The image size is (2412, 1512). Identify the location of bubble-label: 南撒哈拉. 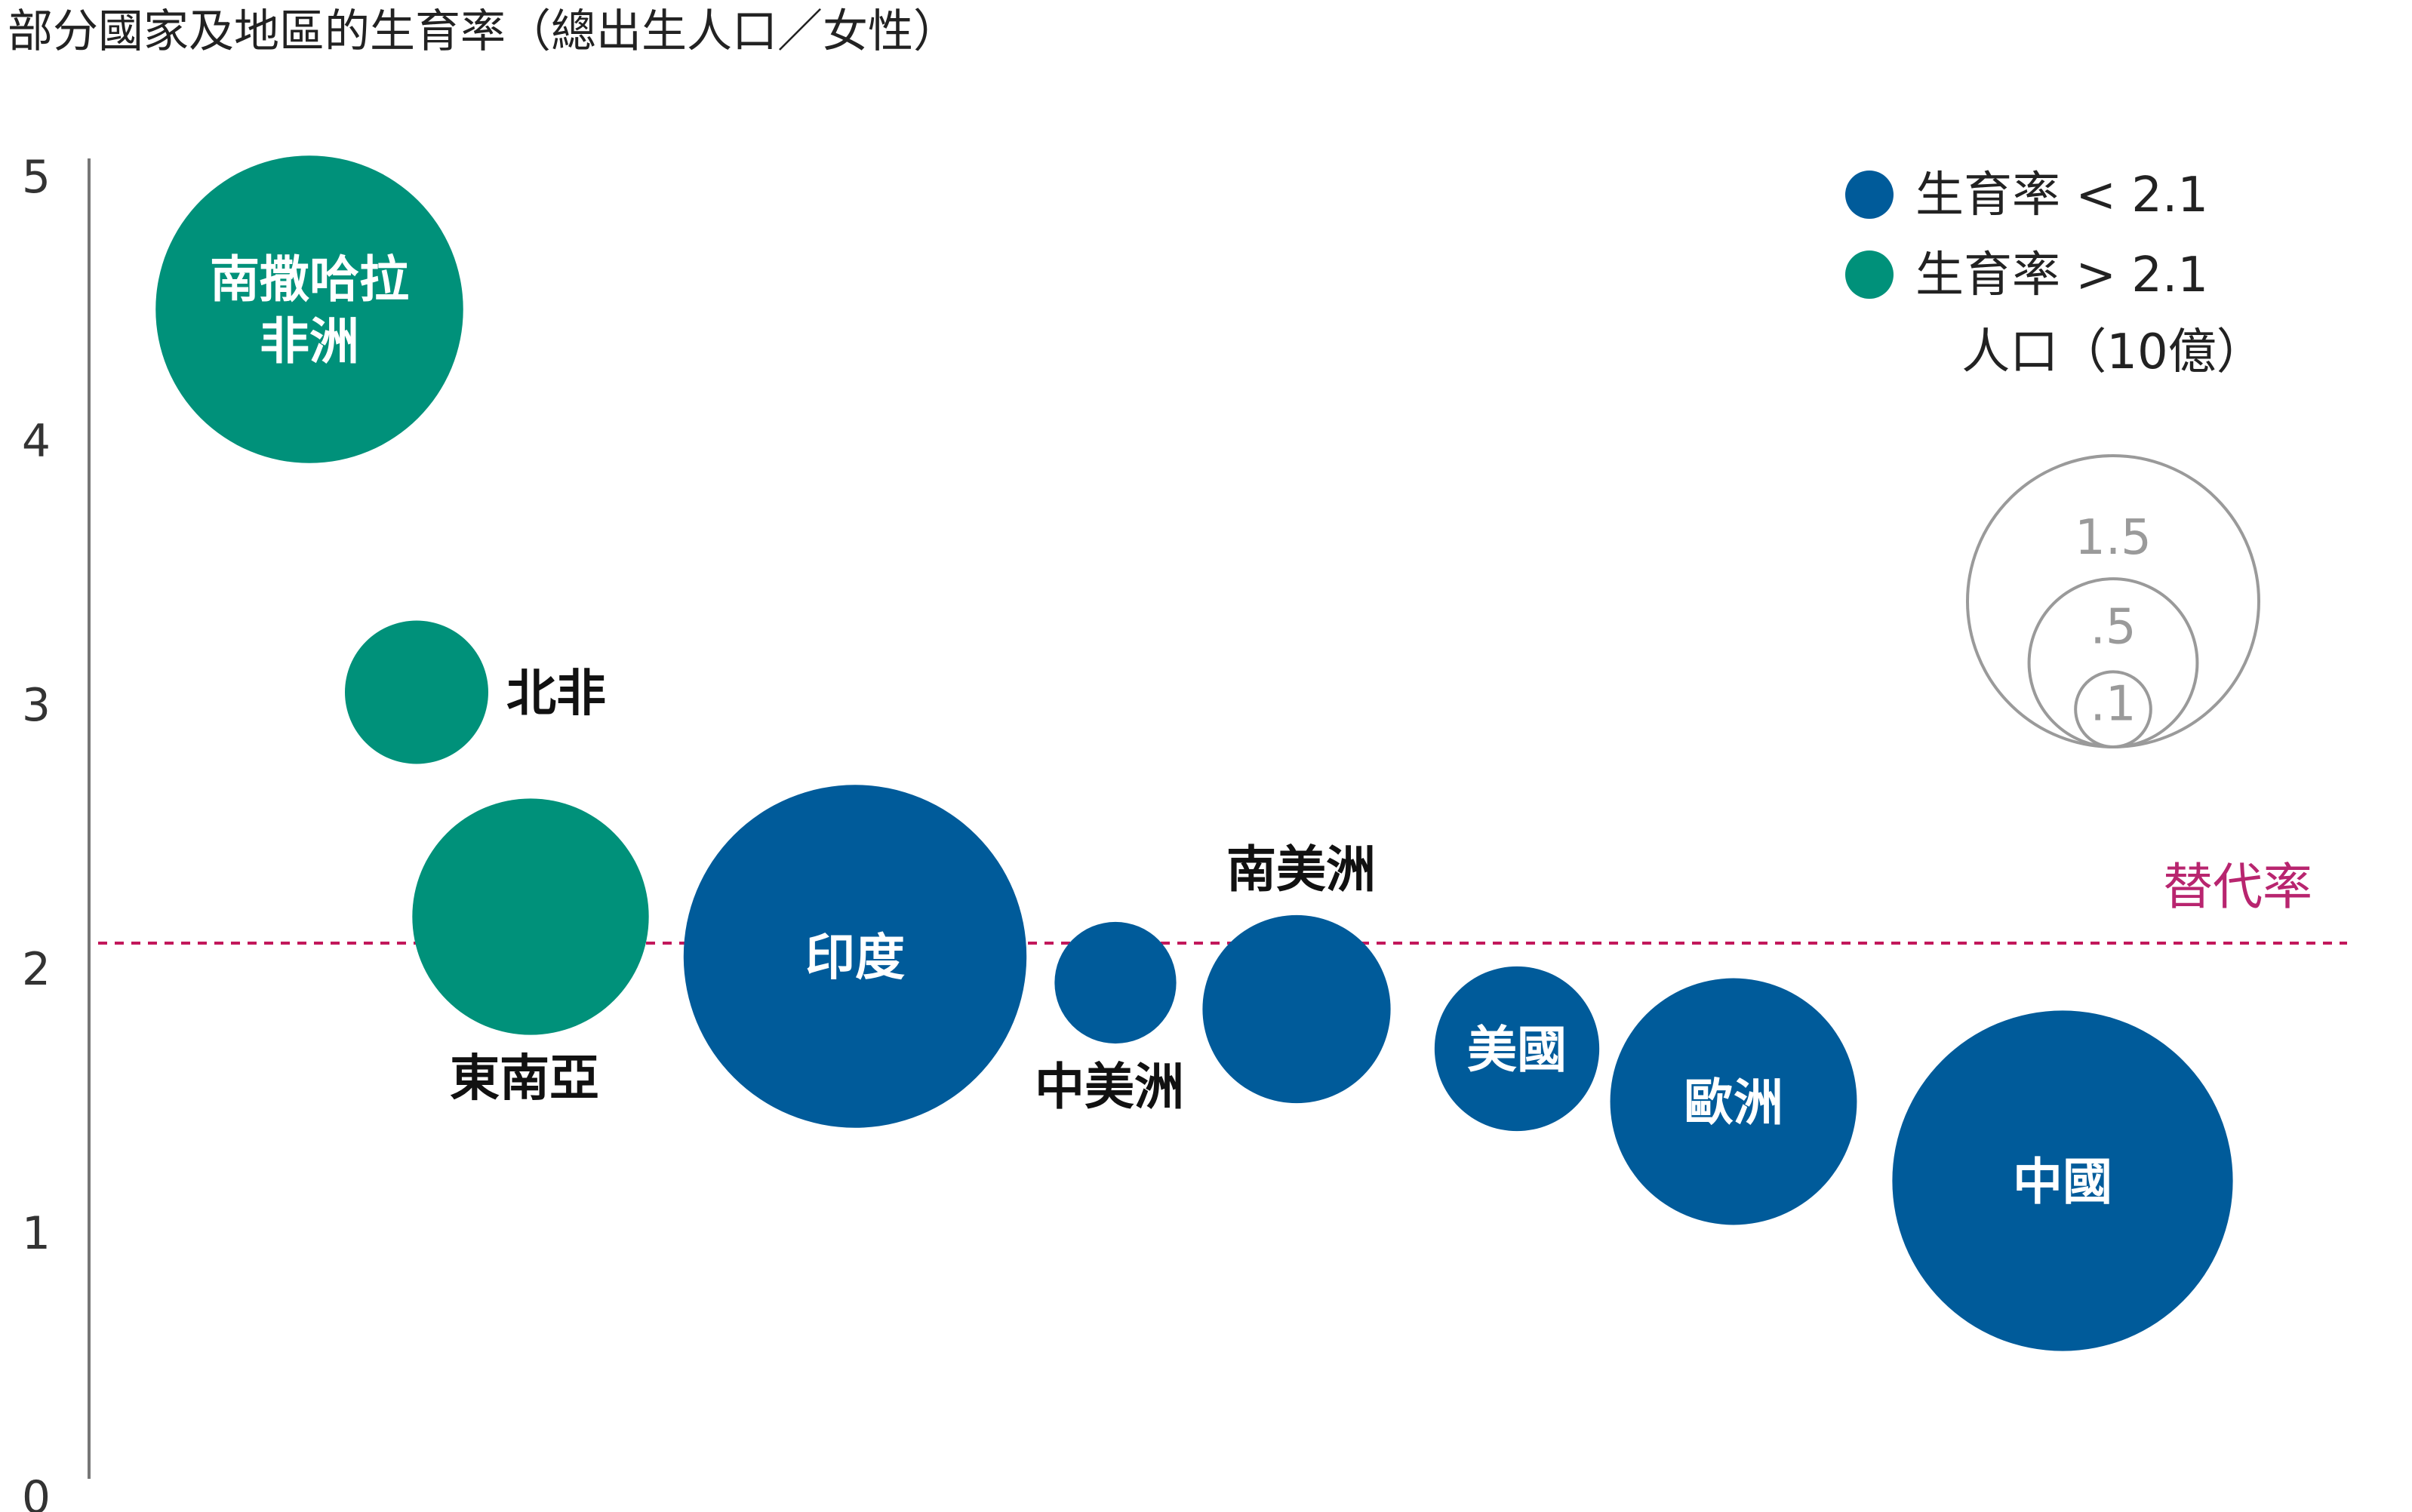
(309, 279).